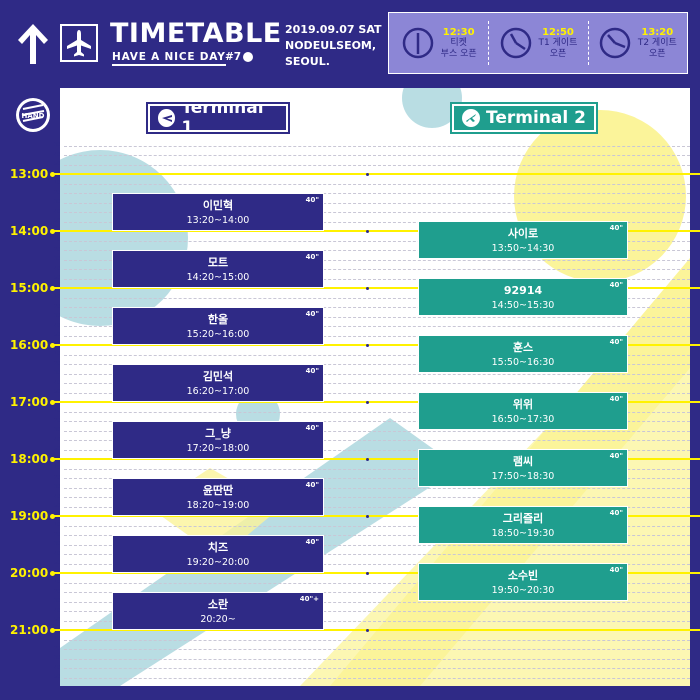 This screenshot has width=700, height=700. I want to click on t2-slot: 40" 92914 14:50~15:30, so click(523, 297).